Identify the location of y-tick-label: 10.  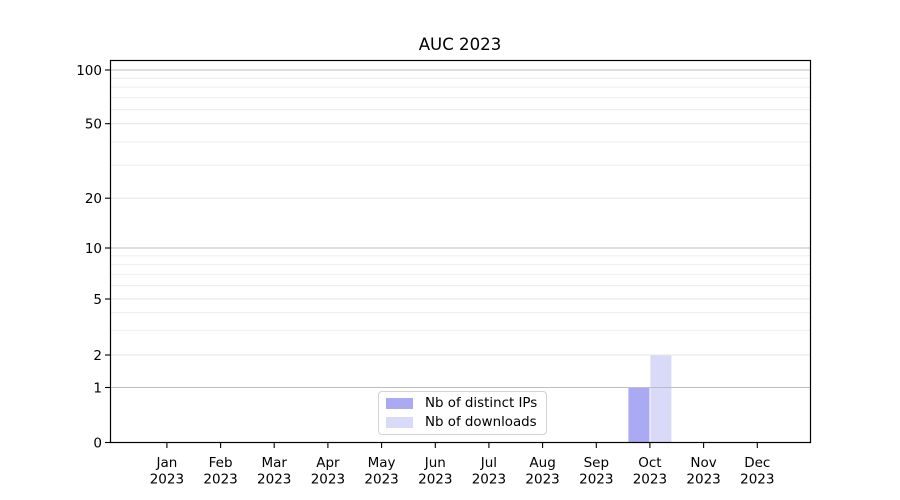
(93, 249).